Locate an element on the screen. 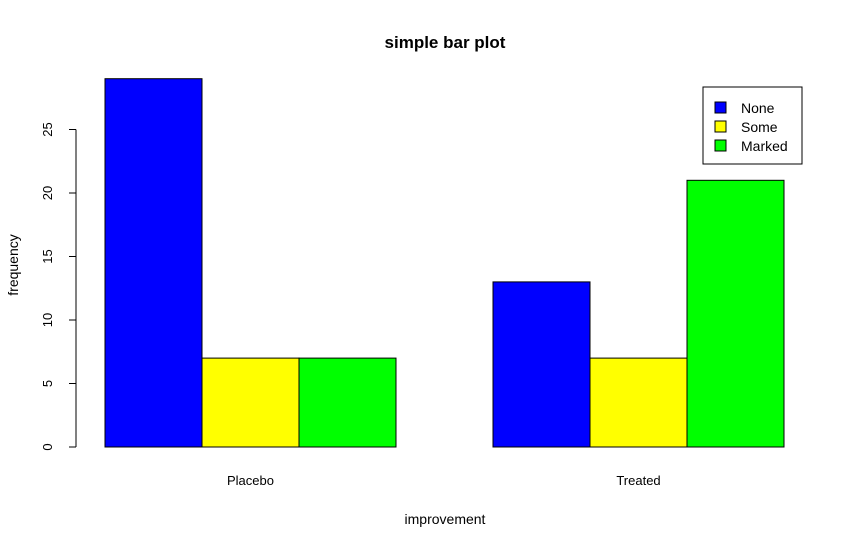 The image size is (852, 549). bar-placebo-none is located at coordinates (153, 263).